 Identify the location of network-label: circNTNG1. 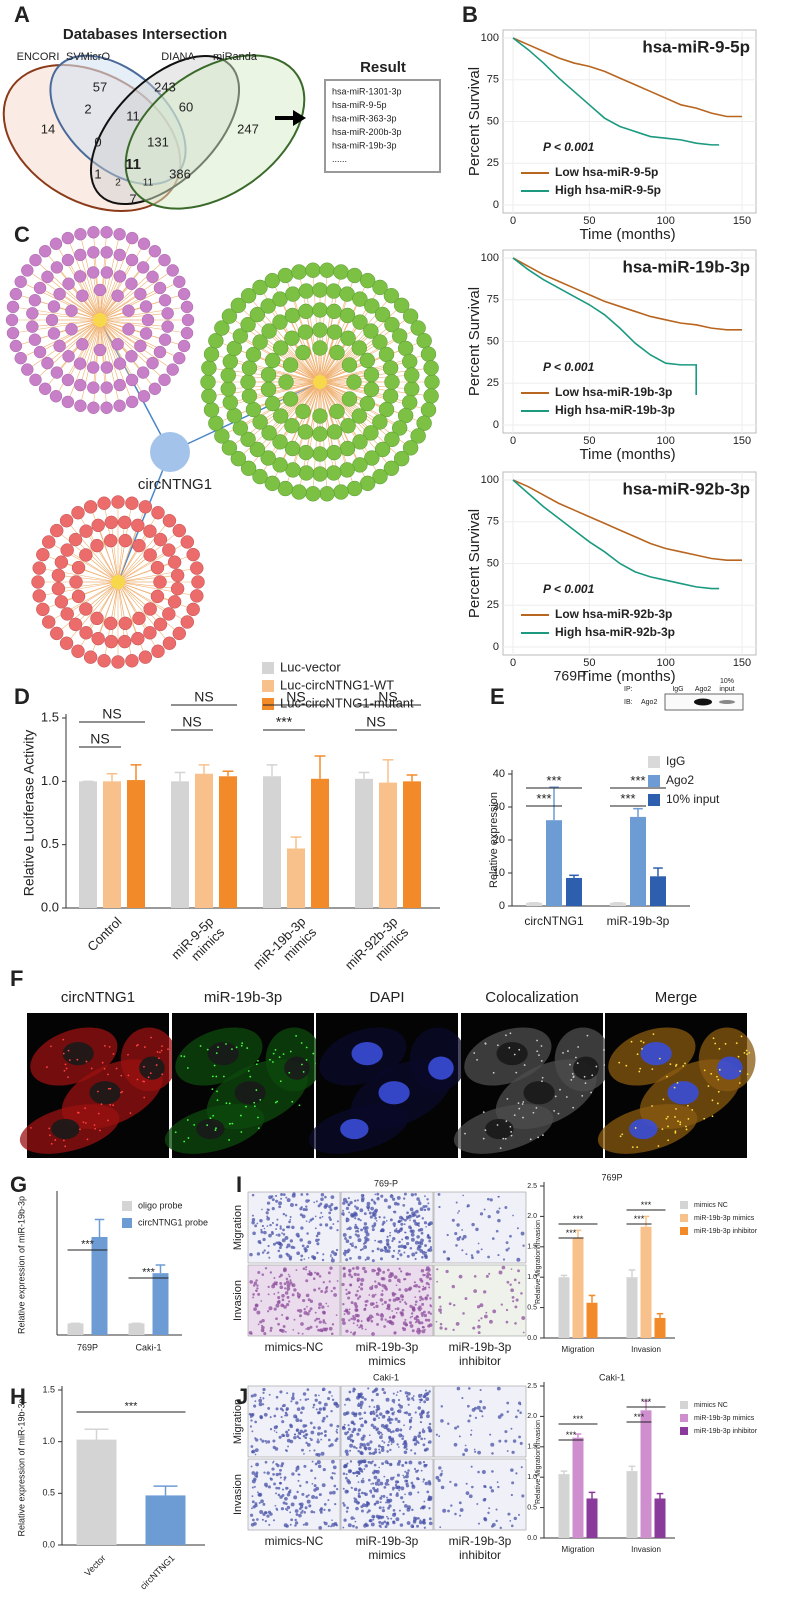
(175, 484).